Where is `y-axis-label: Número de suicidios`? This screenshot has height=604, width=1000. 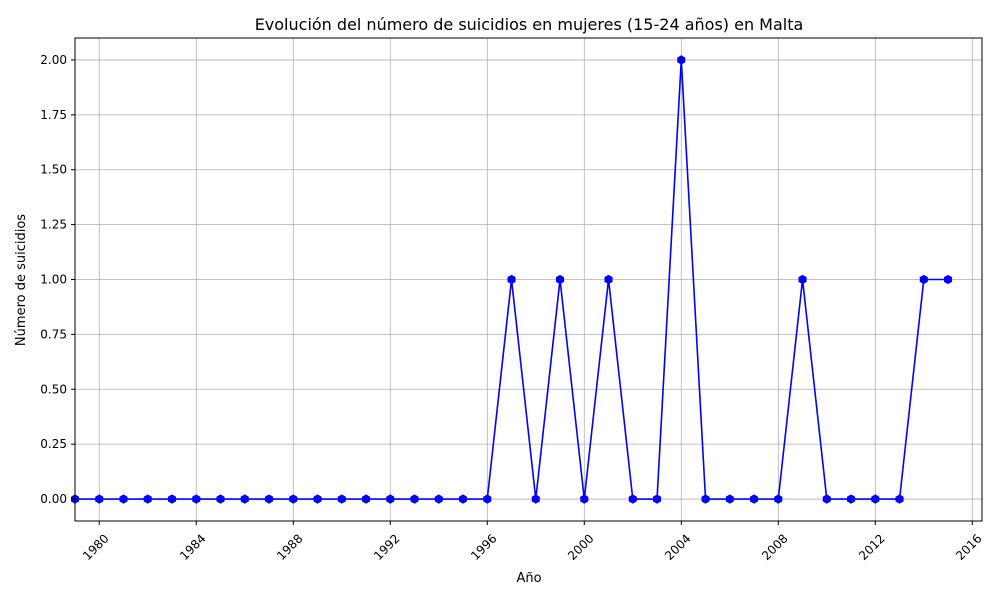
y-axis-label: Número de suicidios is located at coordinates (21, 280).